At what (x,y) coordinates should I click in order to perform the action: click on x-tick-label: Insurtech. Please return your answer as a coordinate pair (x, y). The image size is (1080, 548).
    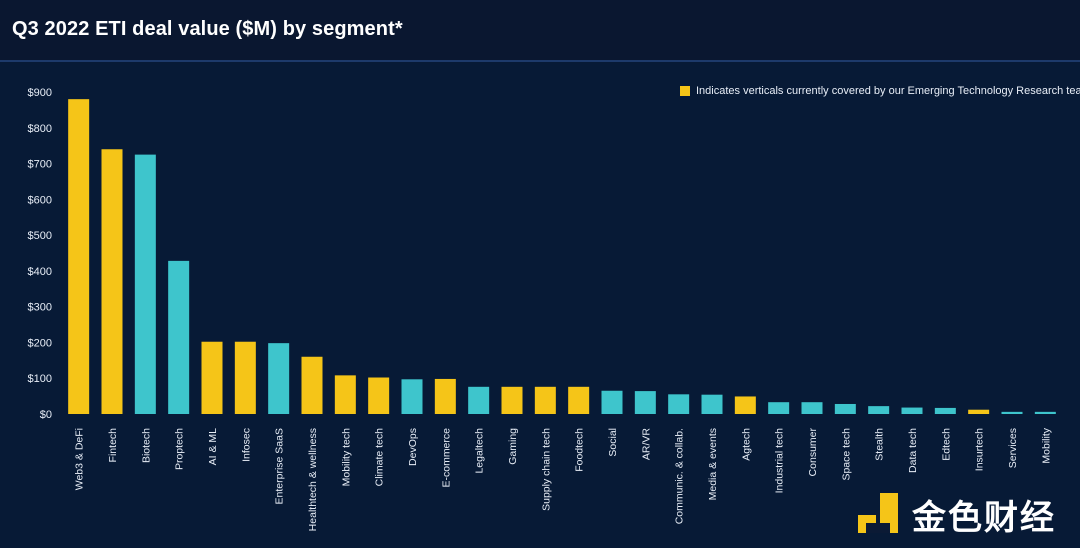
    Looking at the image, I should click on (980, 449).